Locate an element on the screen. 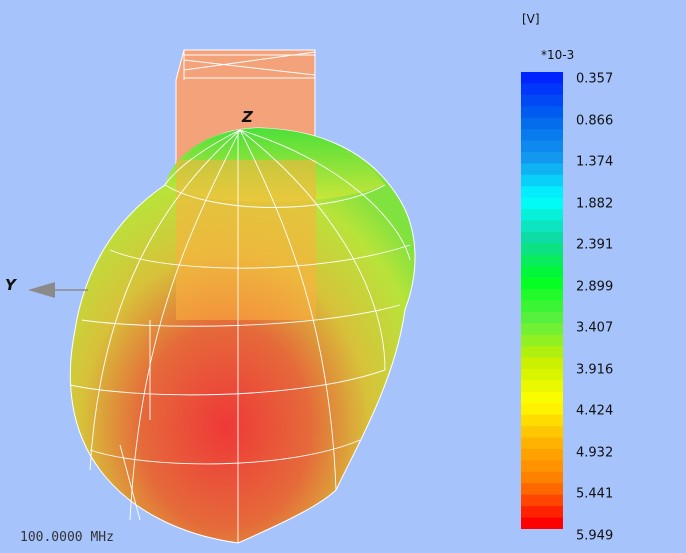  legend-tick-label: 4.932 is located at coordinates (595, 453).